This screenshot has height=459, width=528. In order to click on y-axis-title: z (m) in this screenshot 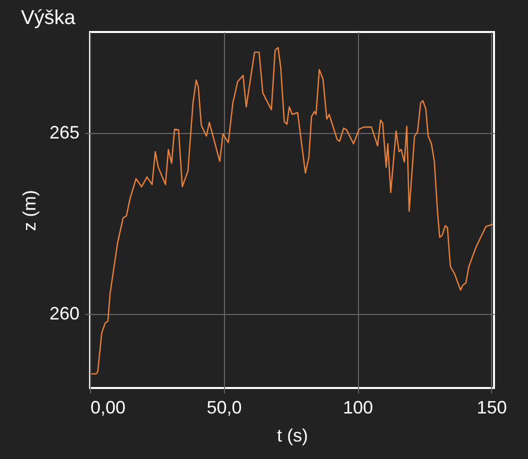, I will do `click(29, 210)`.